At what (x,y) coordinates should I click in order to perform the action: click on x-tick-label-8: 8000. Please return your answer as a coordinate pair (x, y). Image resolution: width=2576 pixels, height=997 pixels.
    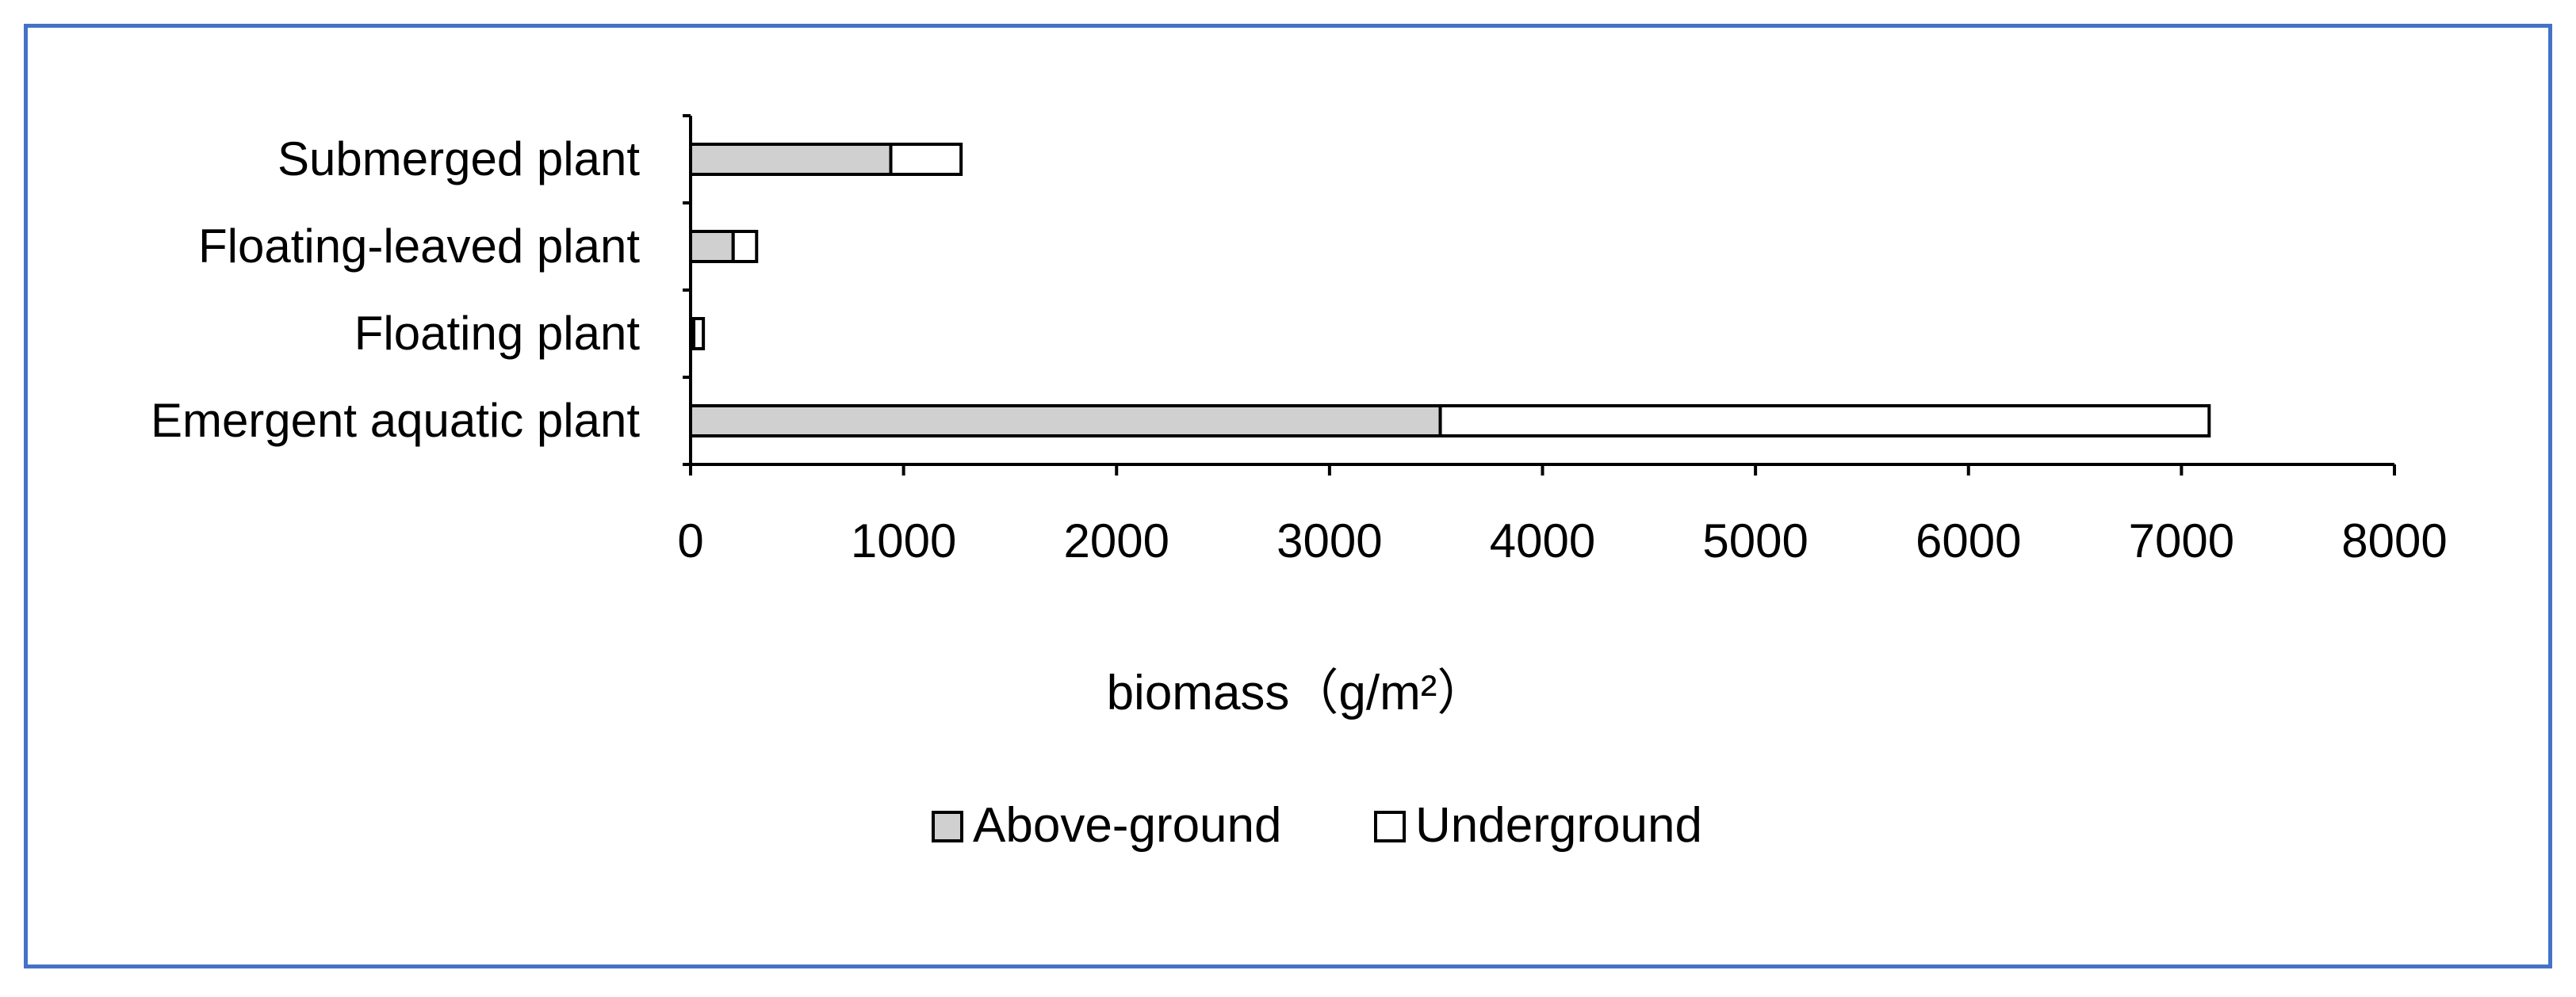
    Looking at the image, I should click on (2394, 540).